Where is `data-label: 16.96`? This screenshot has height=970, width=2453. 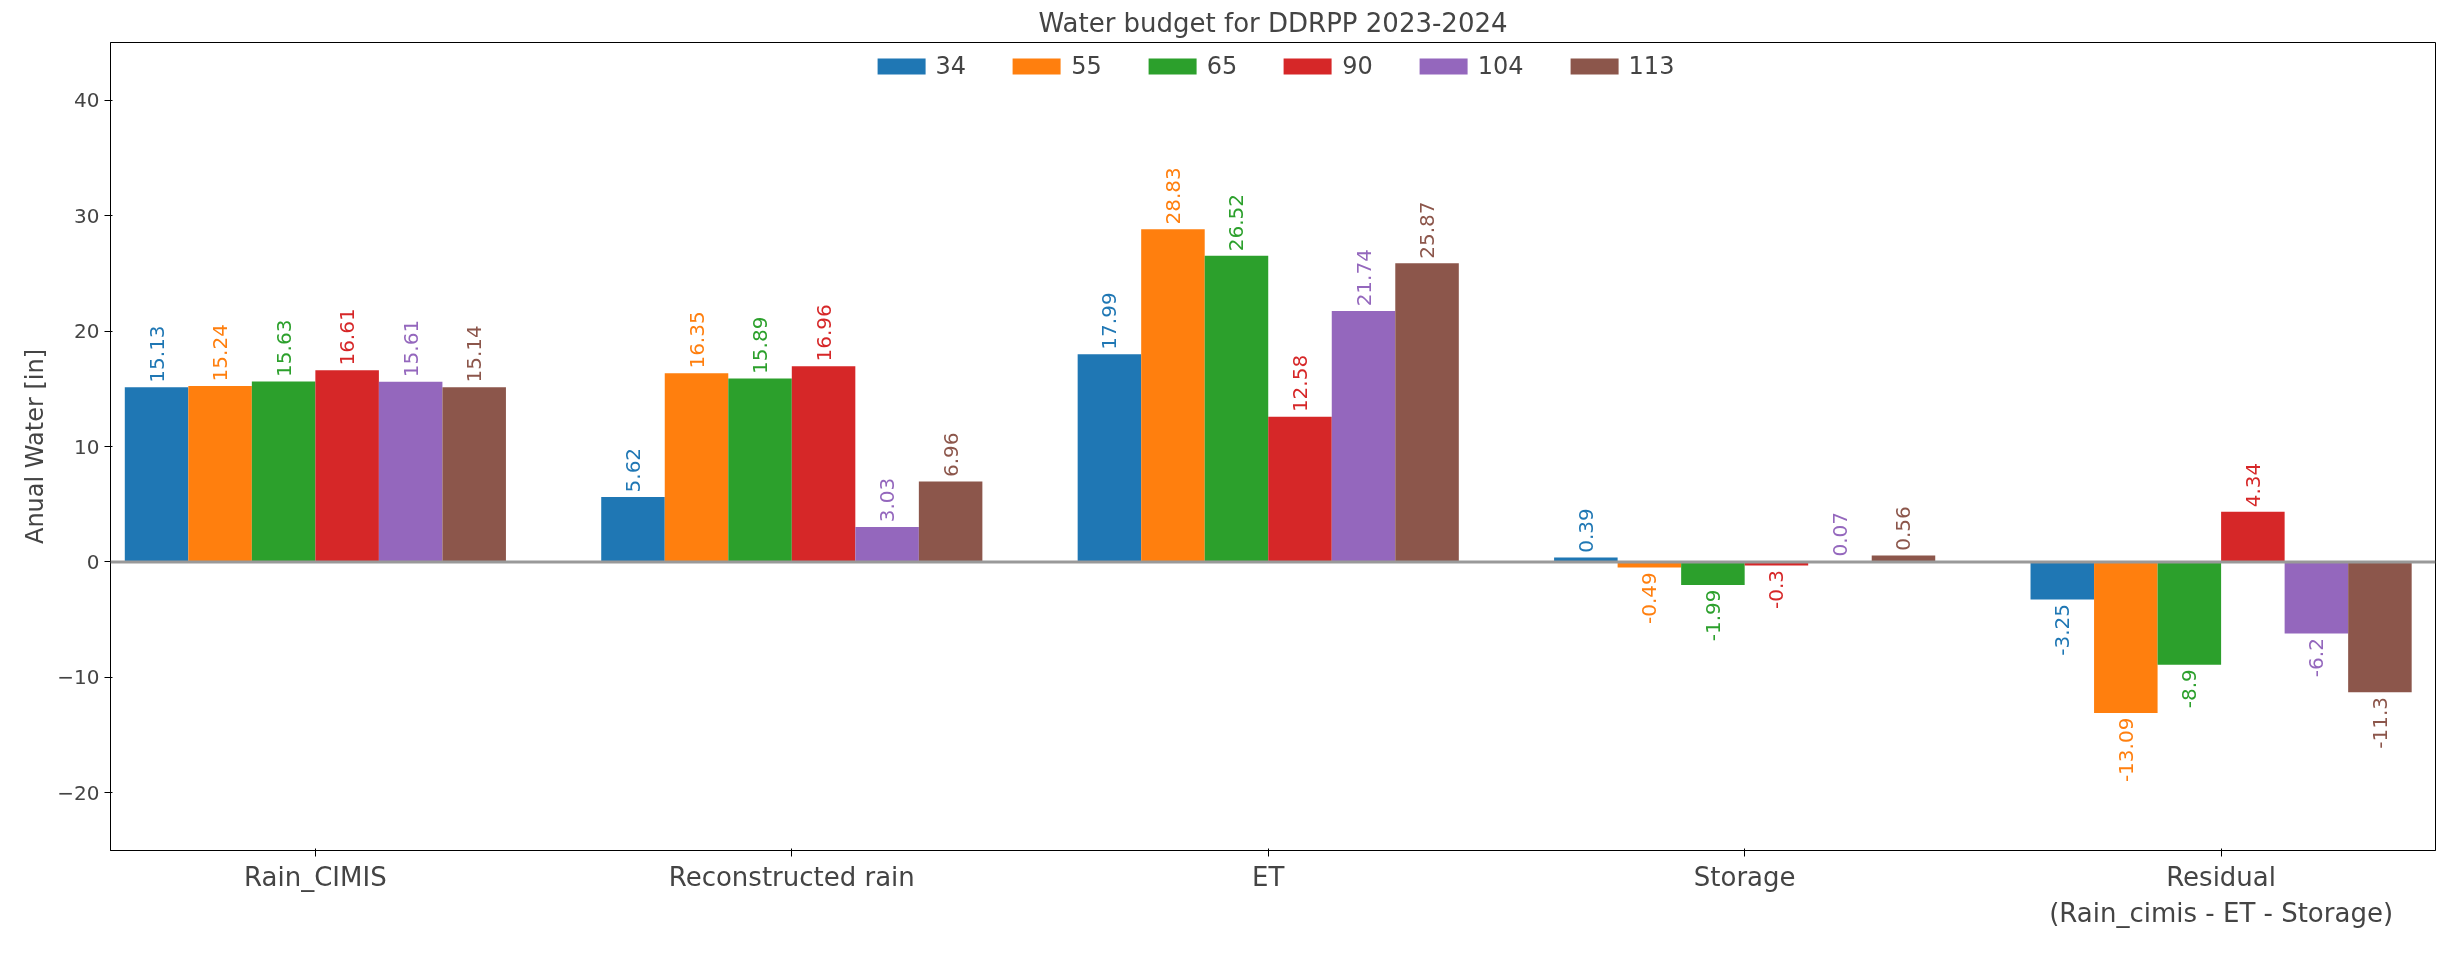 data-label: 16.96 is located at coordinates (823, 333).